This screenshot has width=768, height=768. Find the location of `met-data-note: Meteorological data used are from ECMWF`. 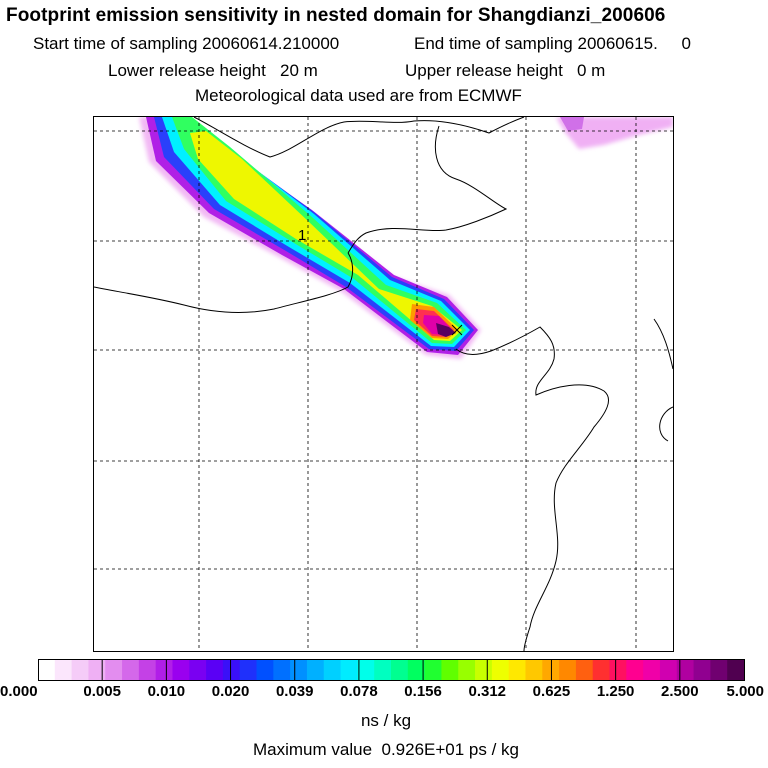

met-data-note: Meteorological data used are from ECMWF is located at coordinates (358, 95).